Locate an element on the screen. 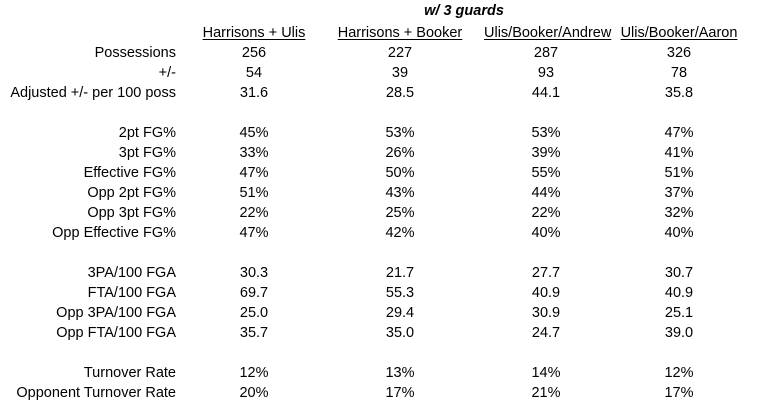  table-cell: 31.6 is located at coordinates (254, 93).